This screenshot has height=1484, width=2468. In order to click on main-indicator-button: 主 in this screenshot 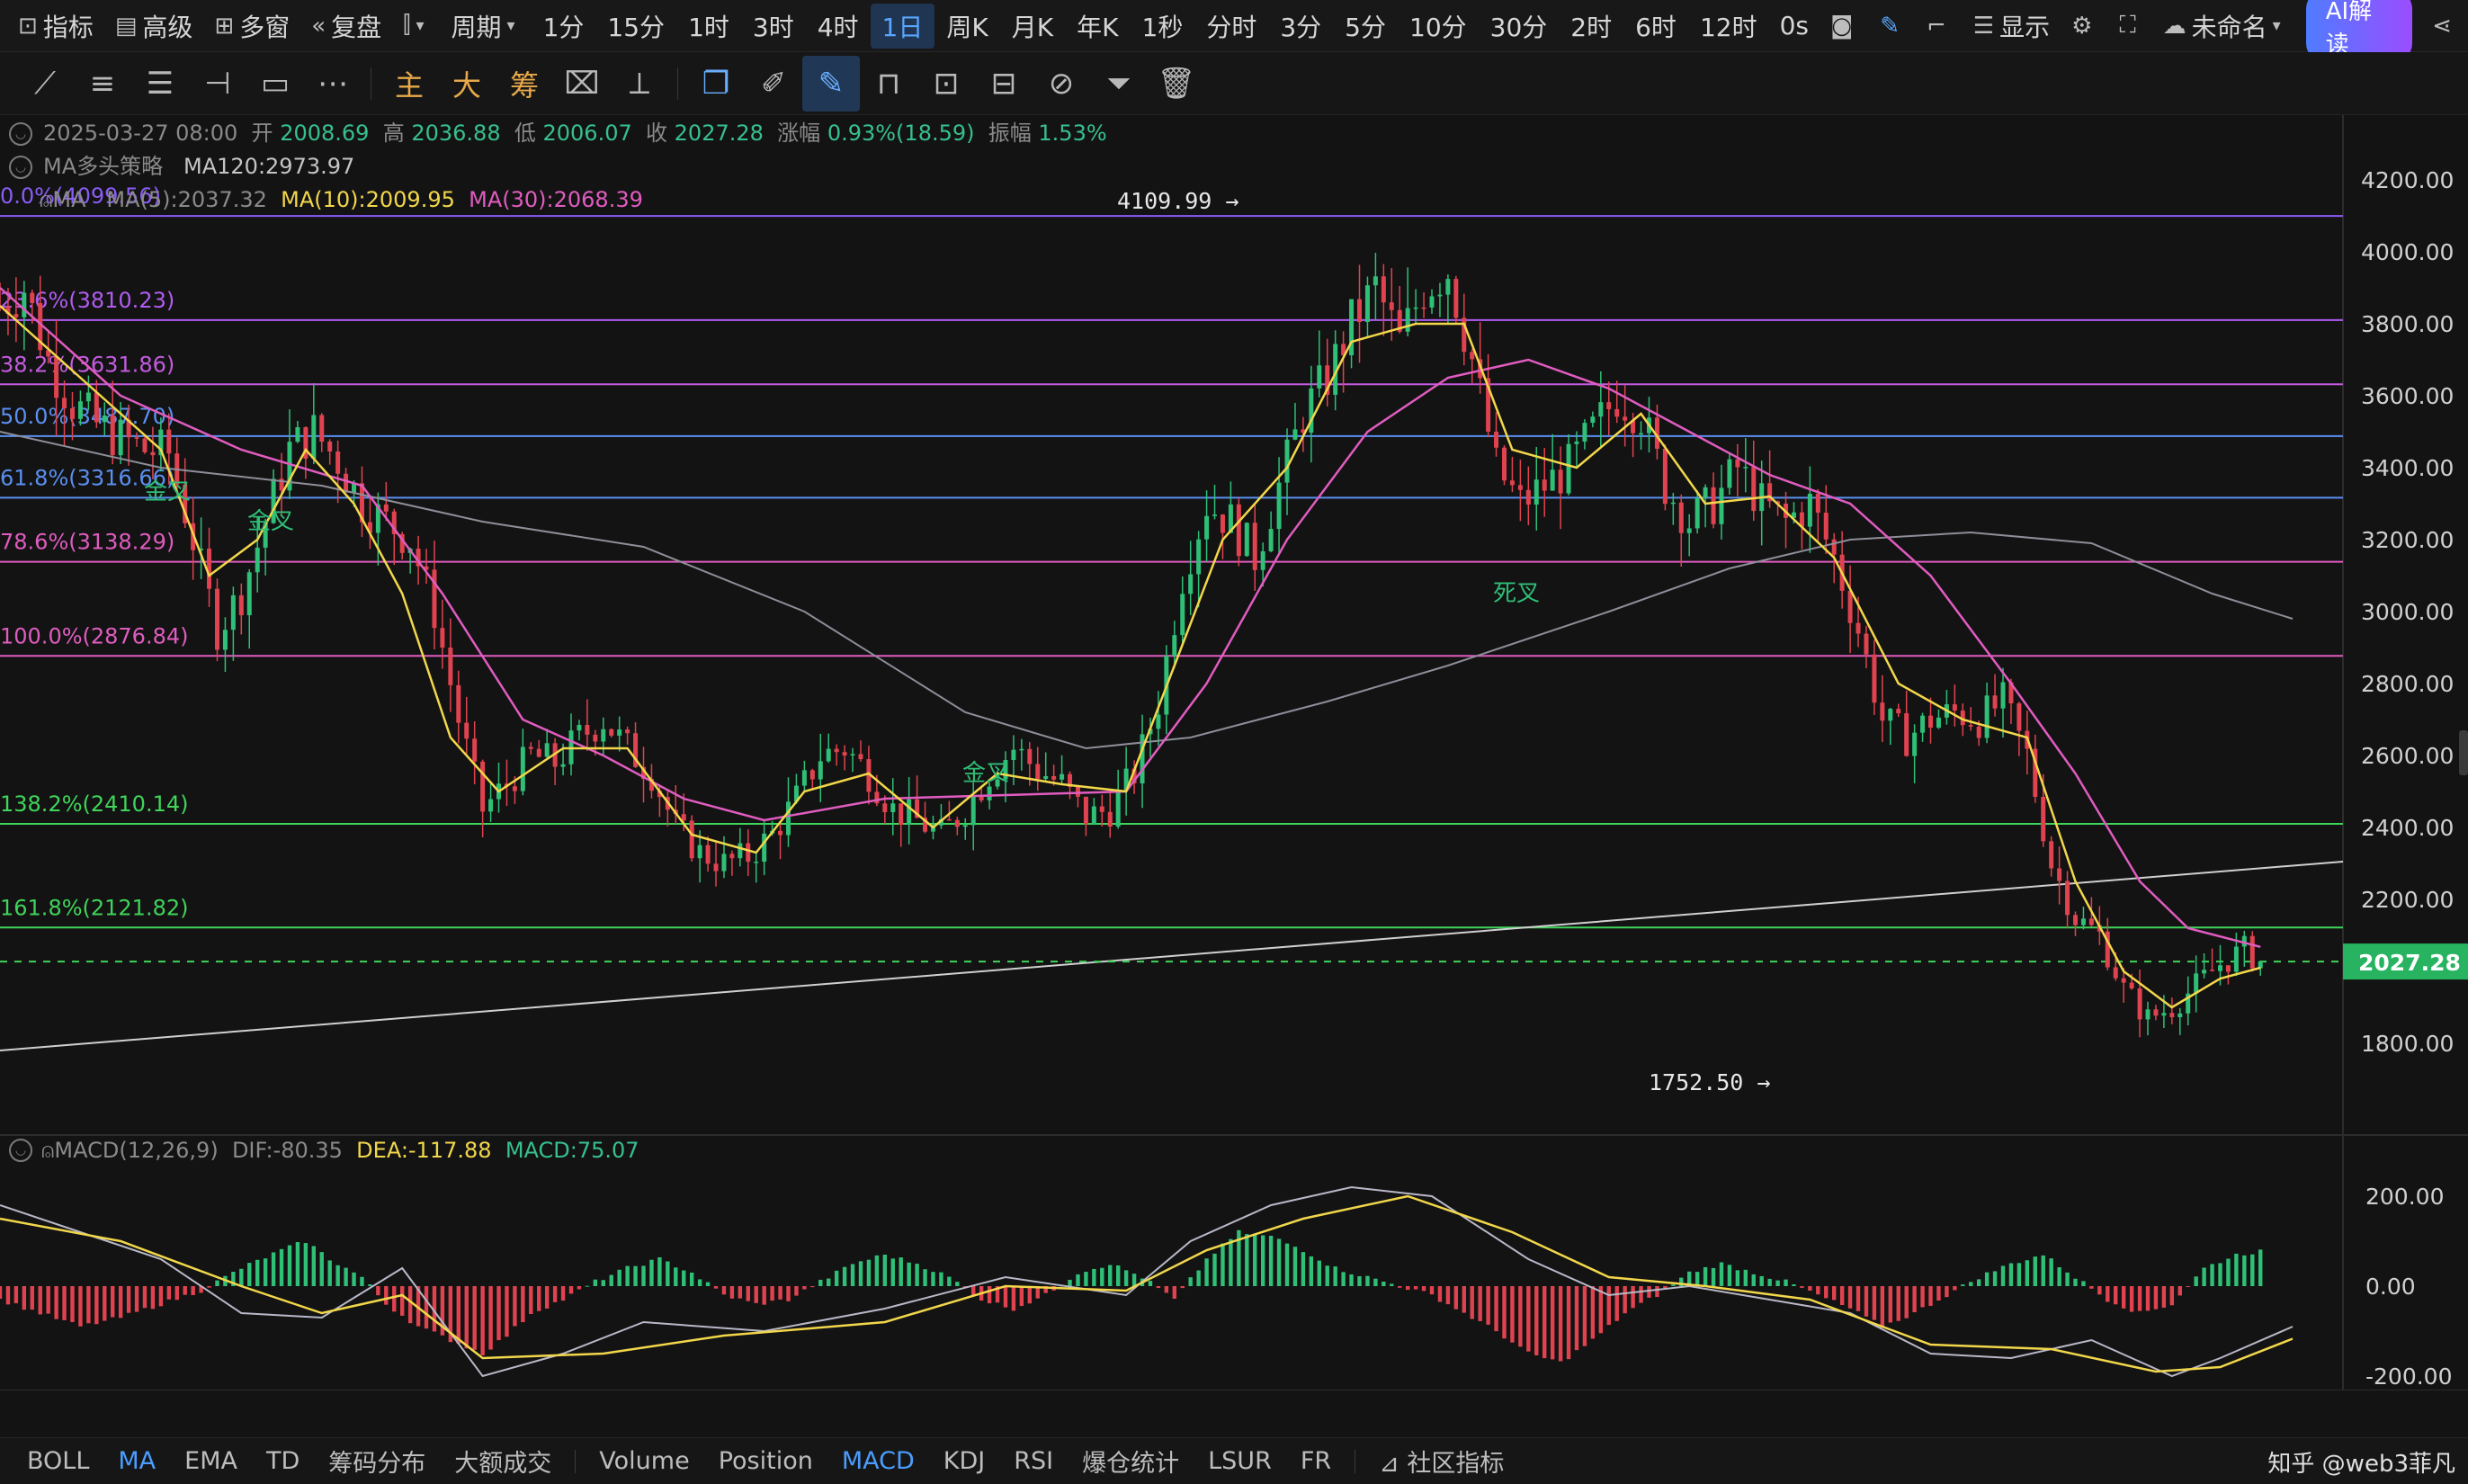, I will do `click(409, 85)`.